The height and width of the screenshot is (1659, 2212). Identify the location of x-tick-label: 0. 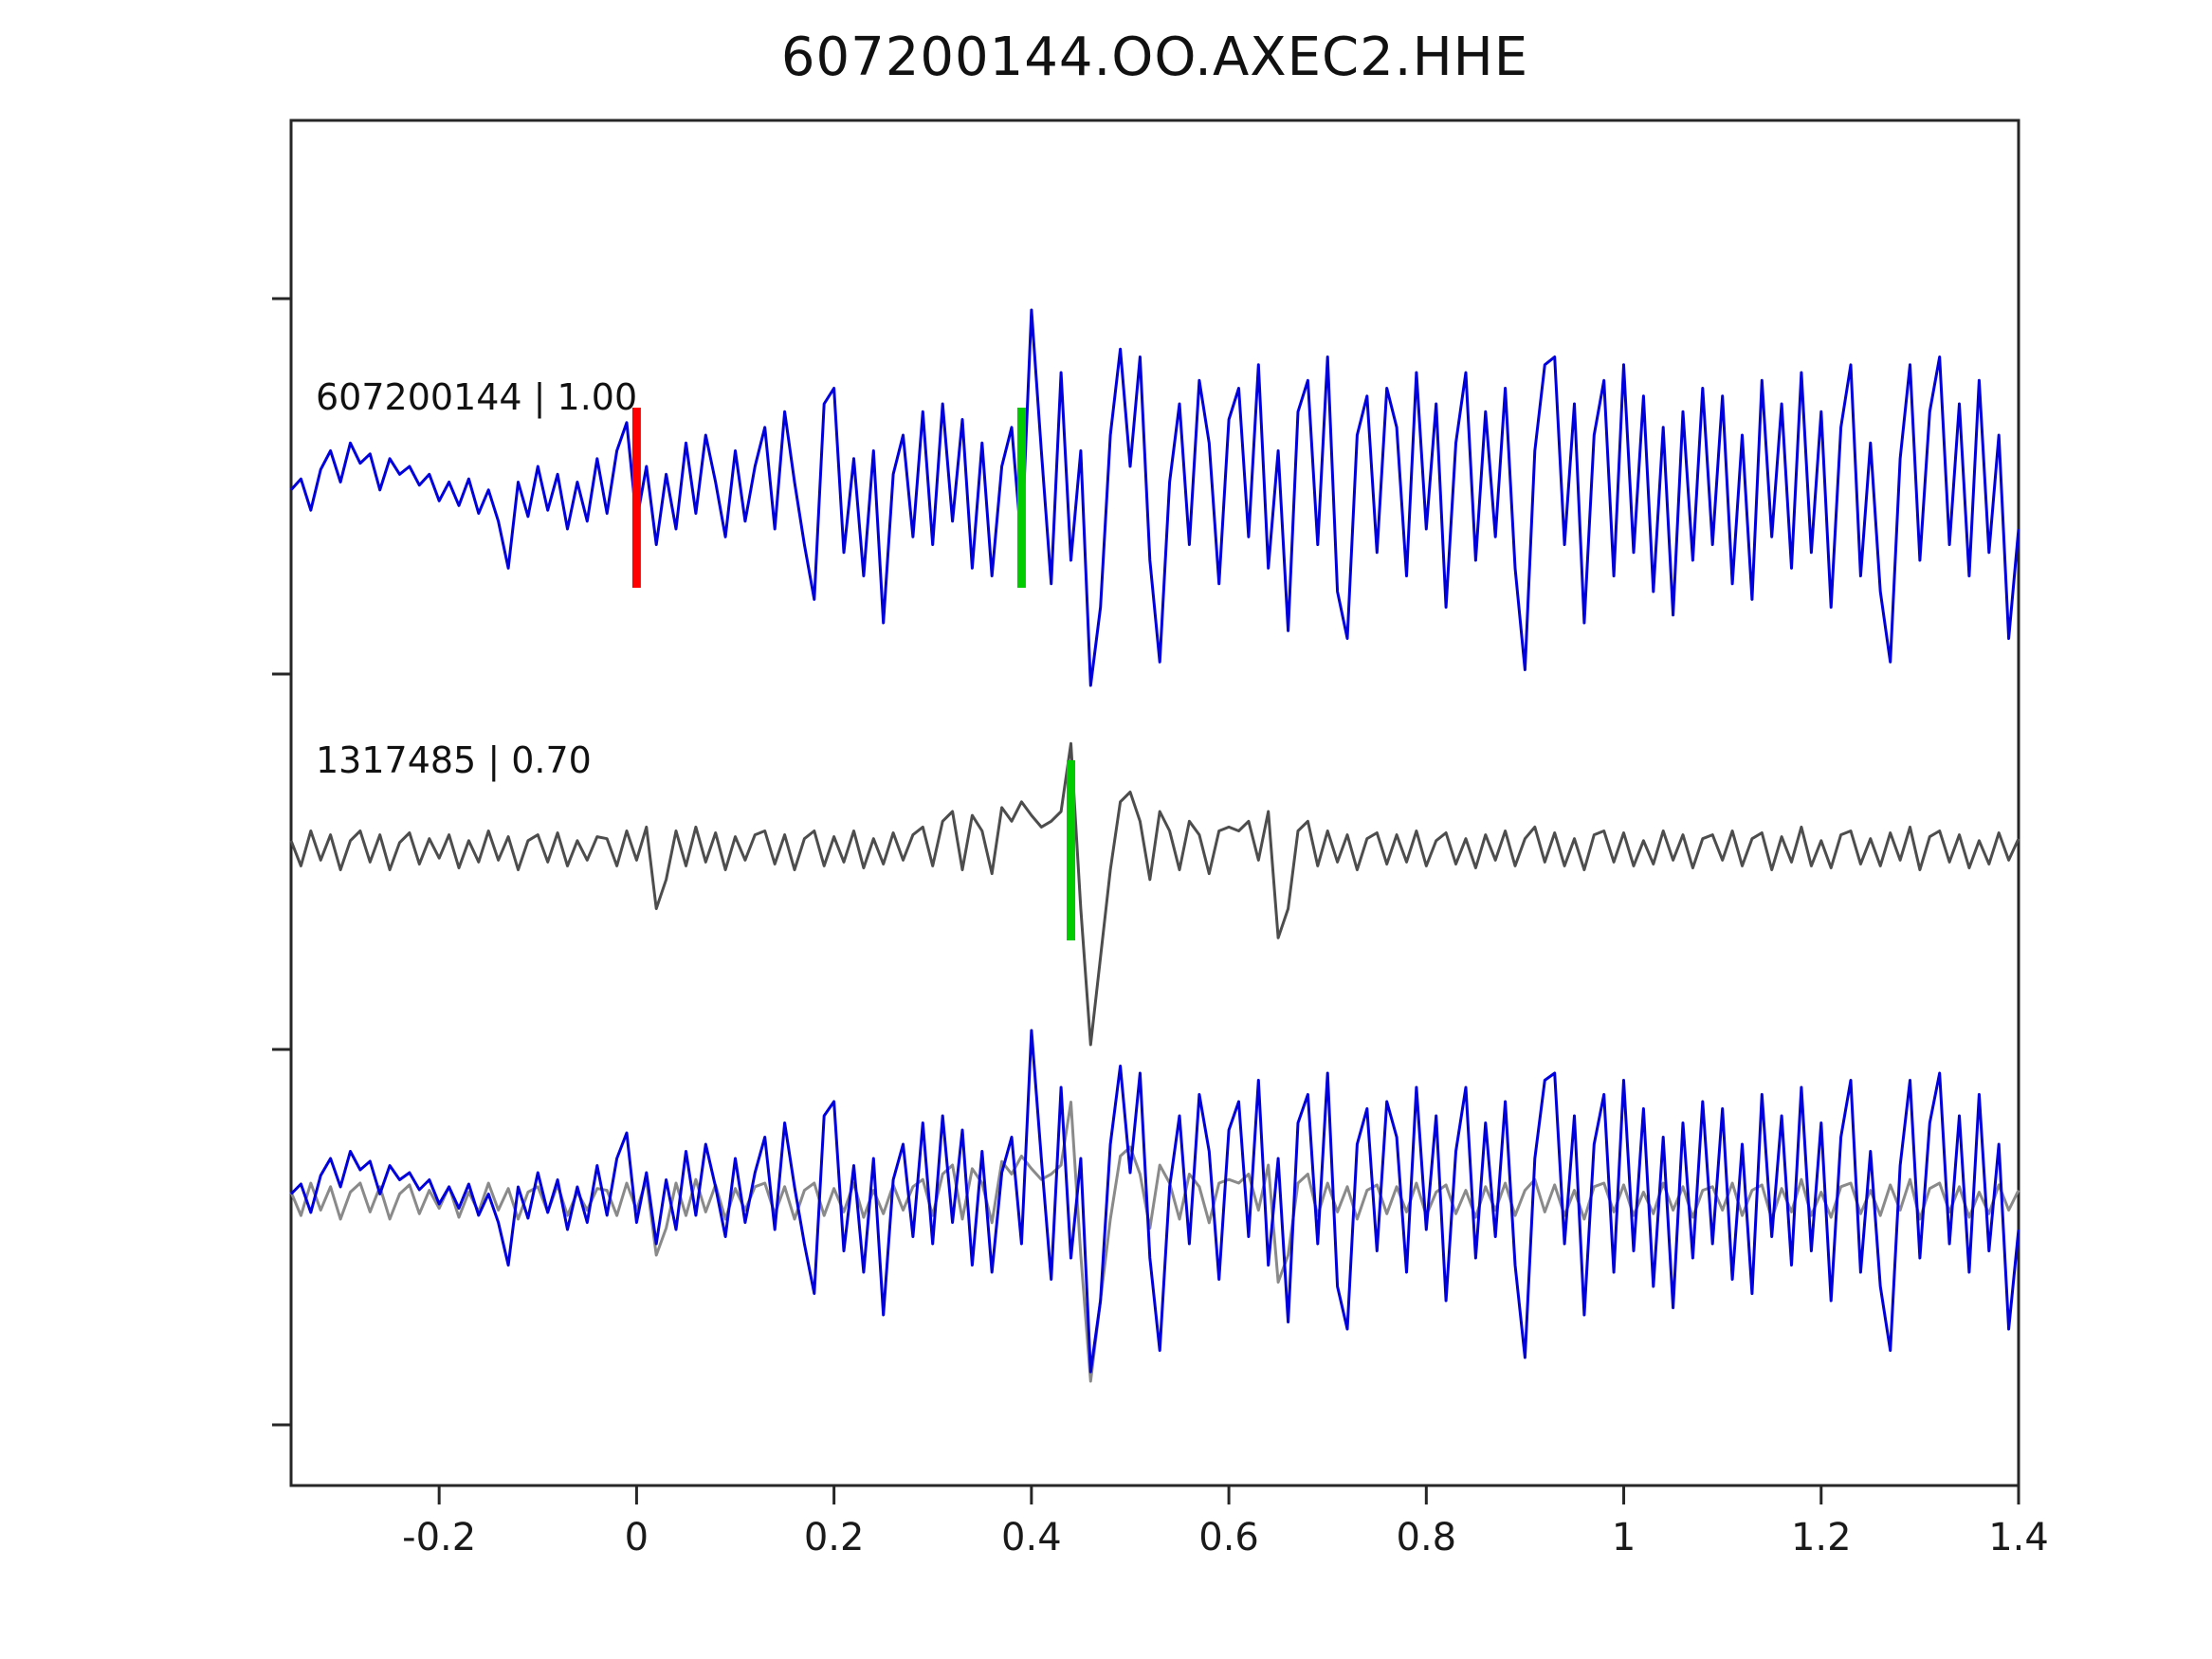
(637, 1537).